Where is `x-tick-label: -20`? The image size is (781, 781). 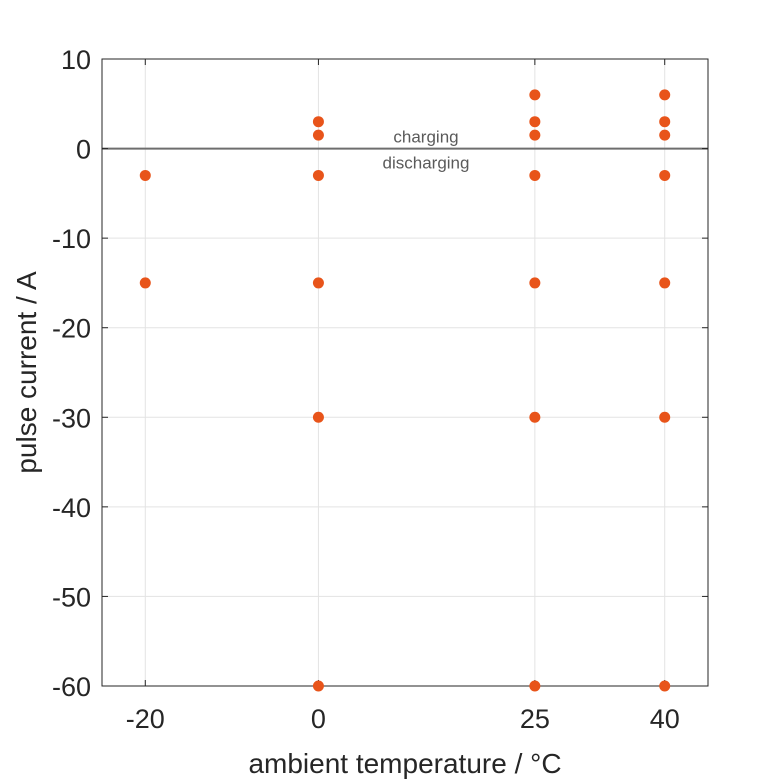
x-tick-label: -20 is located at coordinates (145, 719).